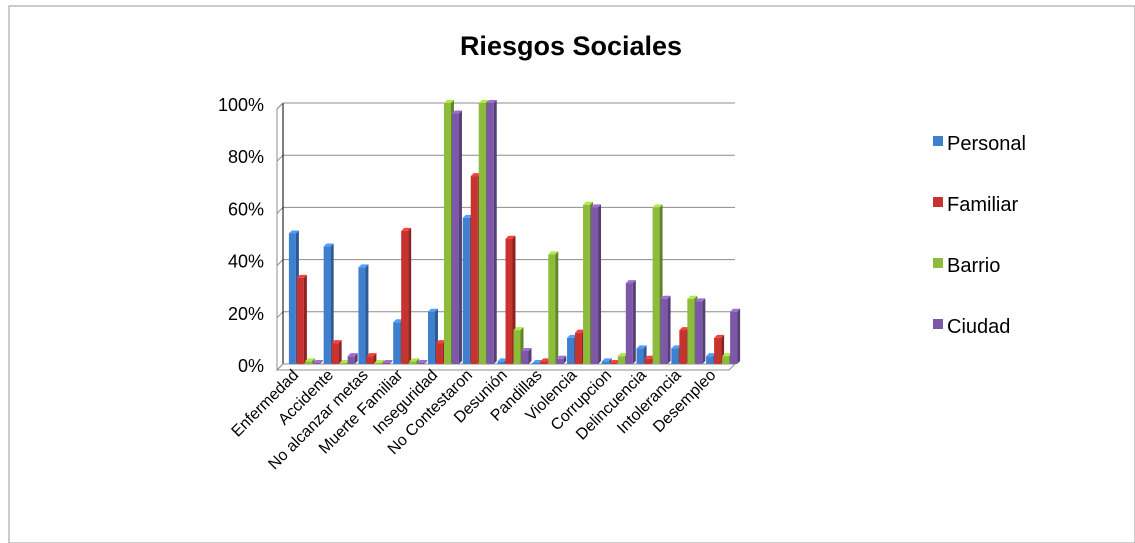  What do you see at coordinates (241, 105) in the screenshot?
I see `y-tick-label: 100%` at bounding box center [241, 105].